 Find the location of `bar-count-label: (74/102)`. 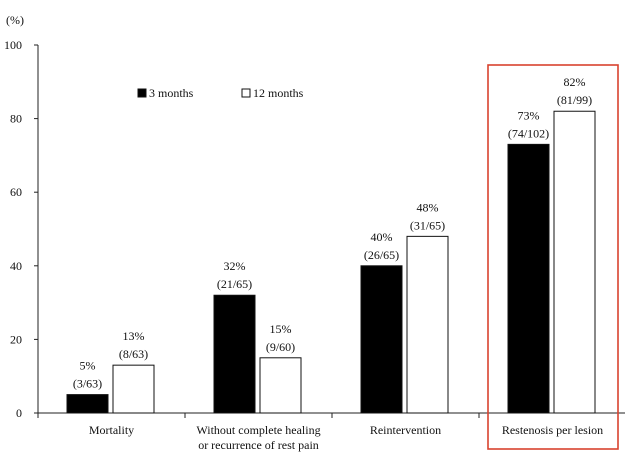

bar-count-label: (74/102) is located at coordinates (528, 133).